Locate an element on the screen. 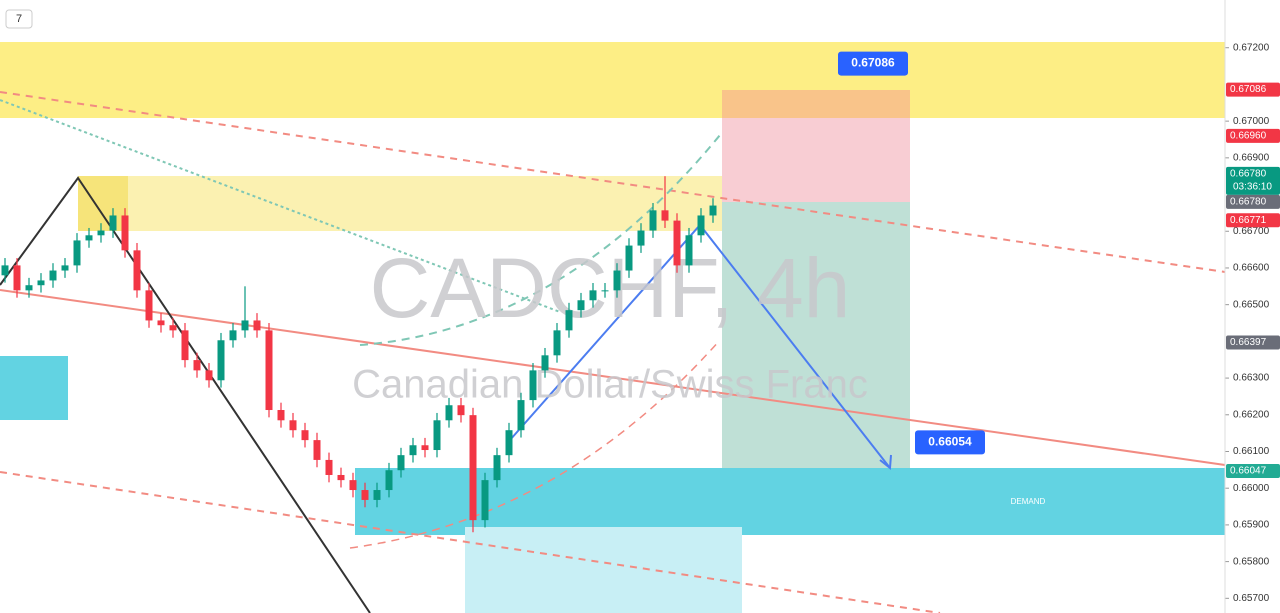 This screenshot has height=613, width=1280. callout-label: 0.66054 is located at coordinates (950, 442).